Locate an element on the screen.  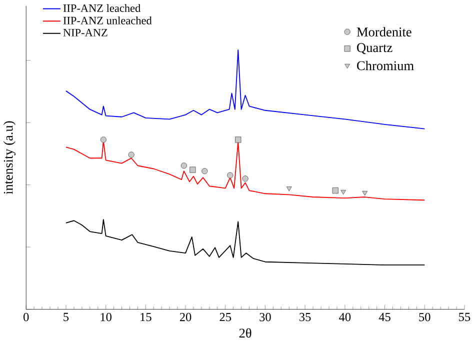
x-tick-label: 10 is located at coordinates (106, 317).